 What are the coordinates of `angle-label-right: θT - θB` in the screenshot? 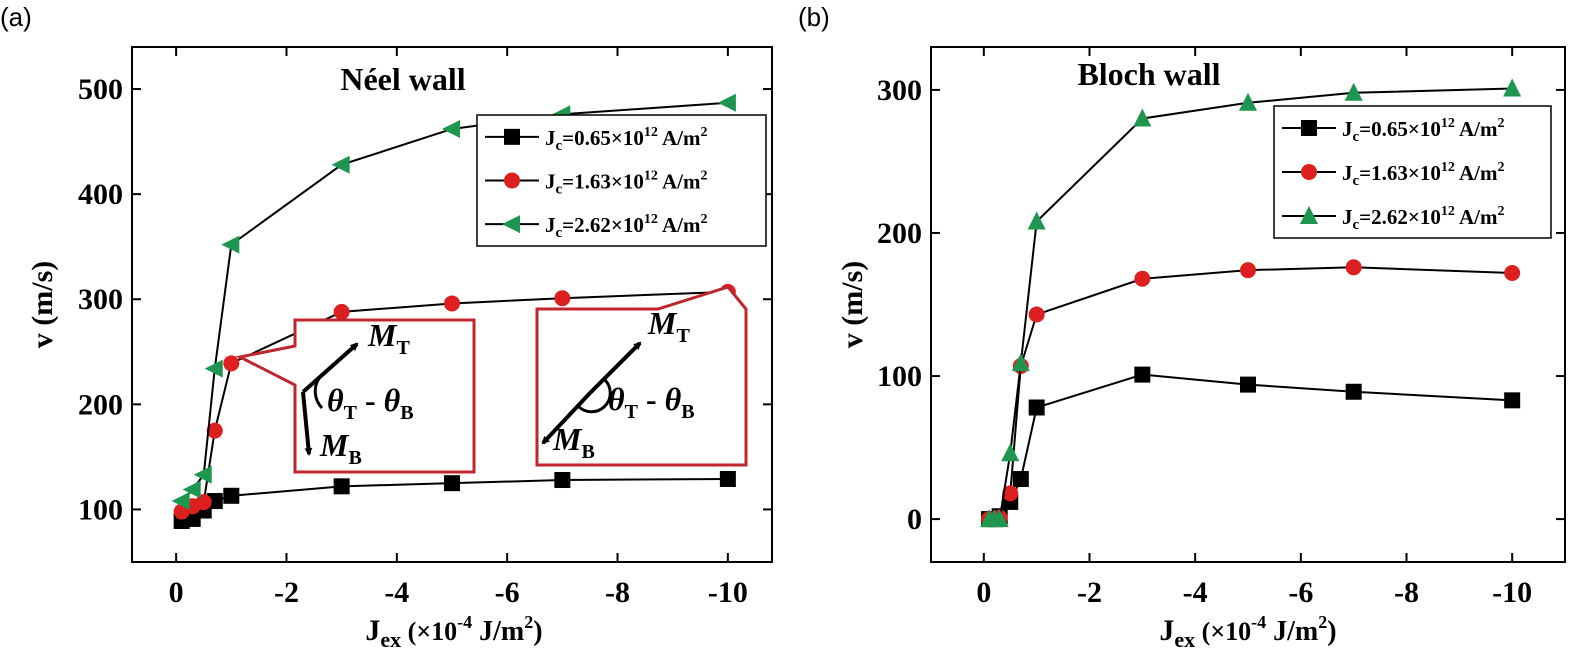 It's located at (651, 402).